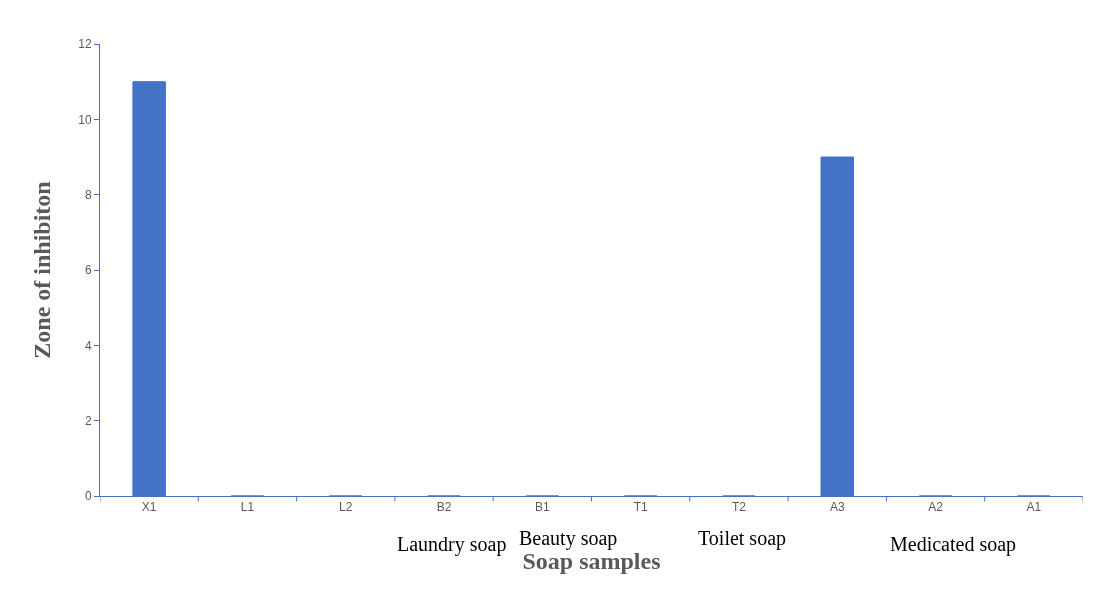  I want to click on x-tick-label: T2, so click(739, 507).